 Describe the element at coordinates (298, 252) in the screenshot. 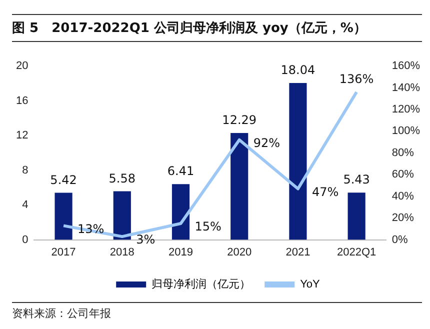

I see `x-tick-label: 2021` at that location.